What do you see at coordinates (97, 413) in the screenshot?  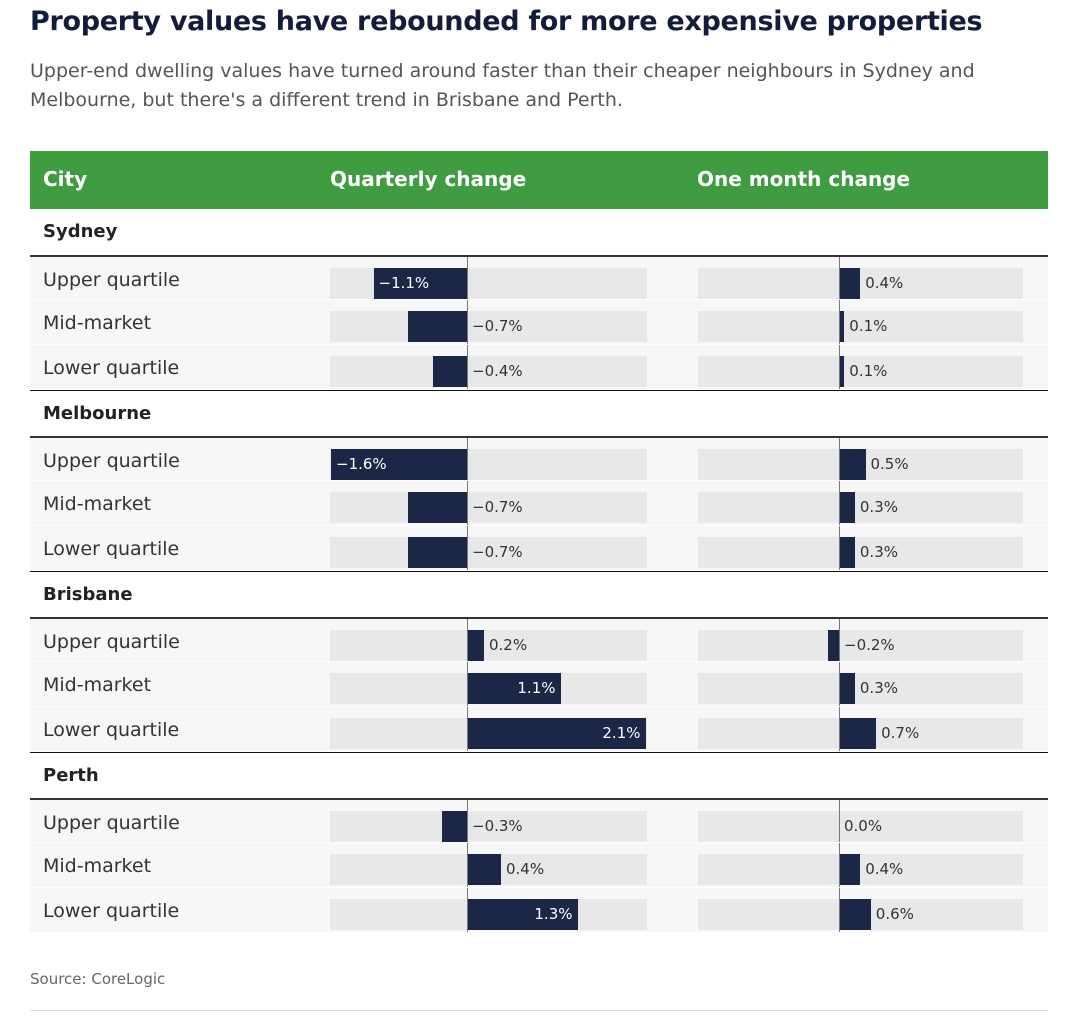 I see `city-name: Melbourne` at bounding box center [97, 413].